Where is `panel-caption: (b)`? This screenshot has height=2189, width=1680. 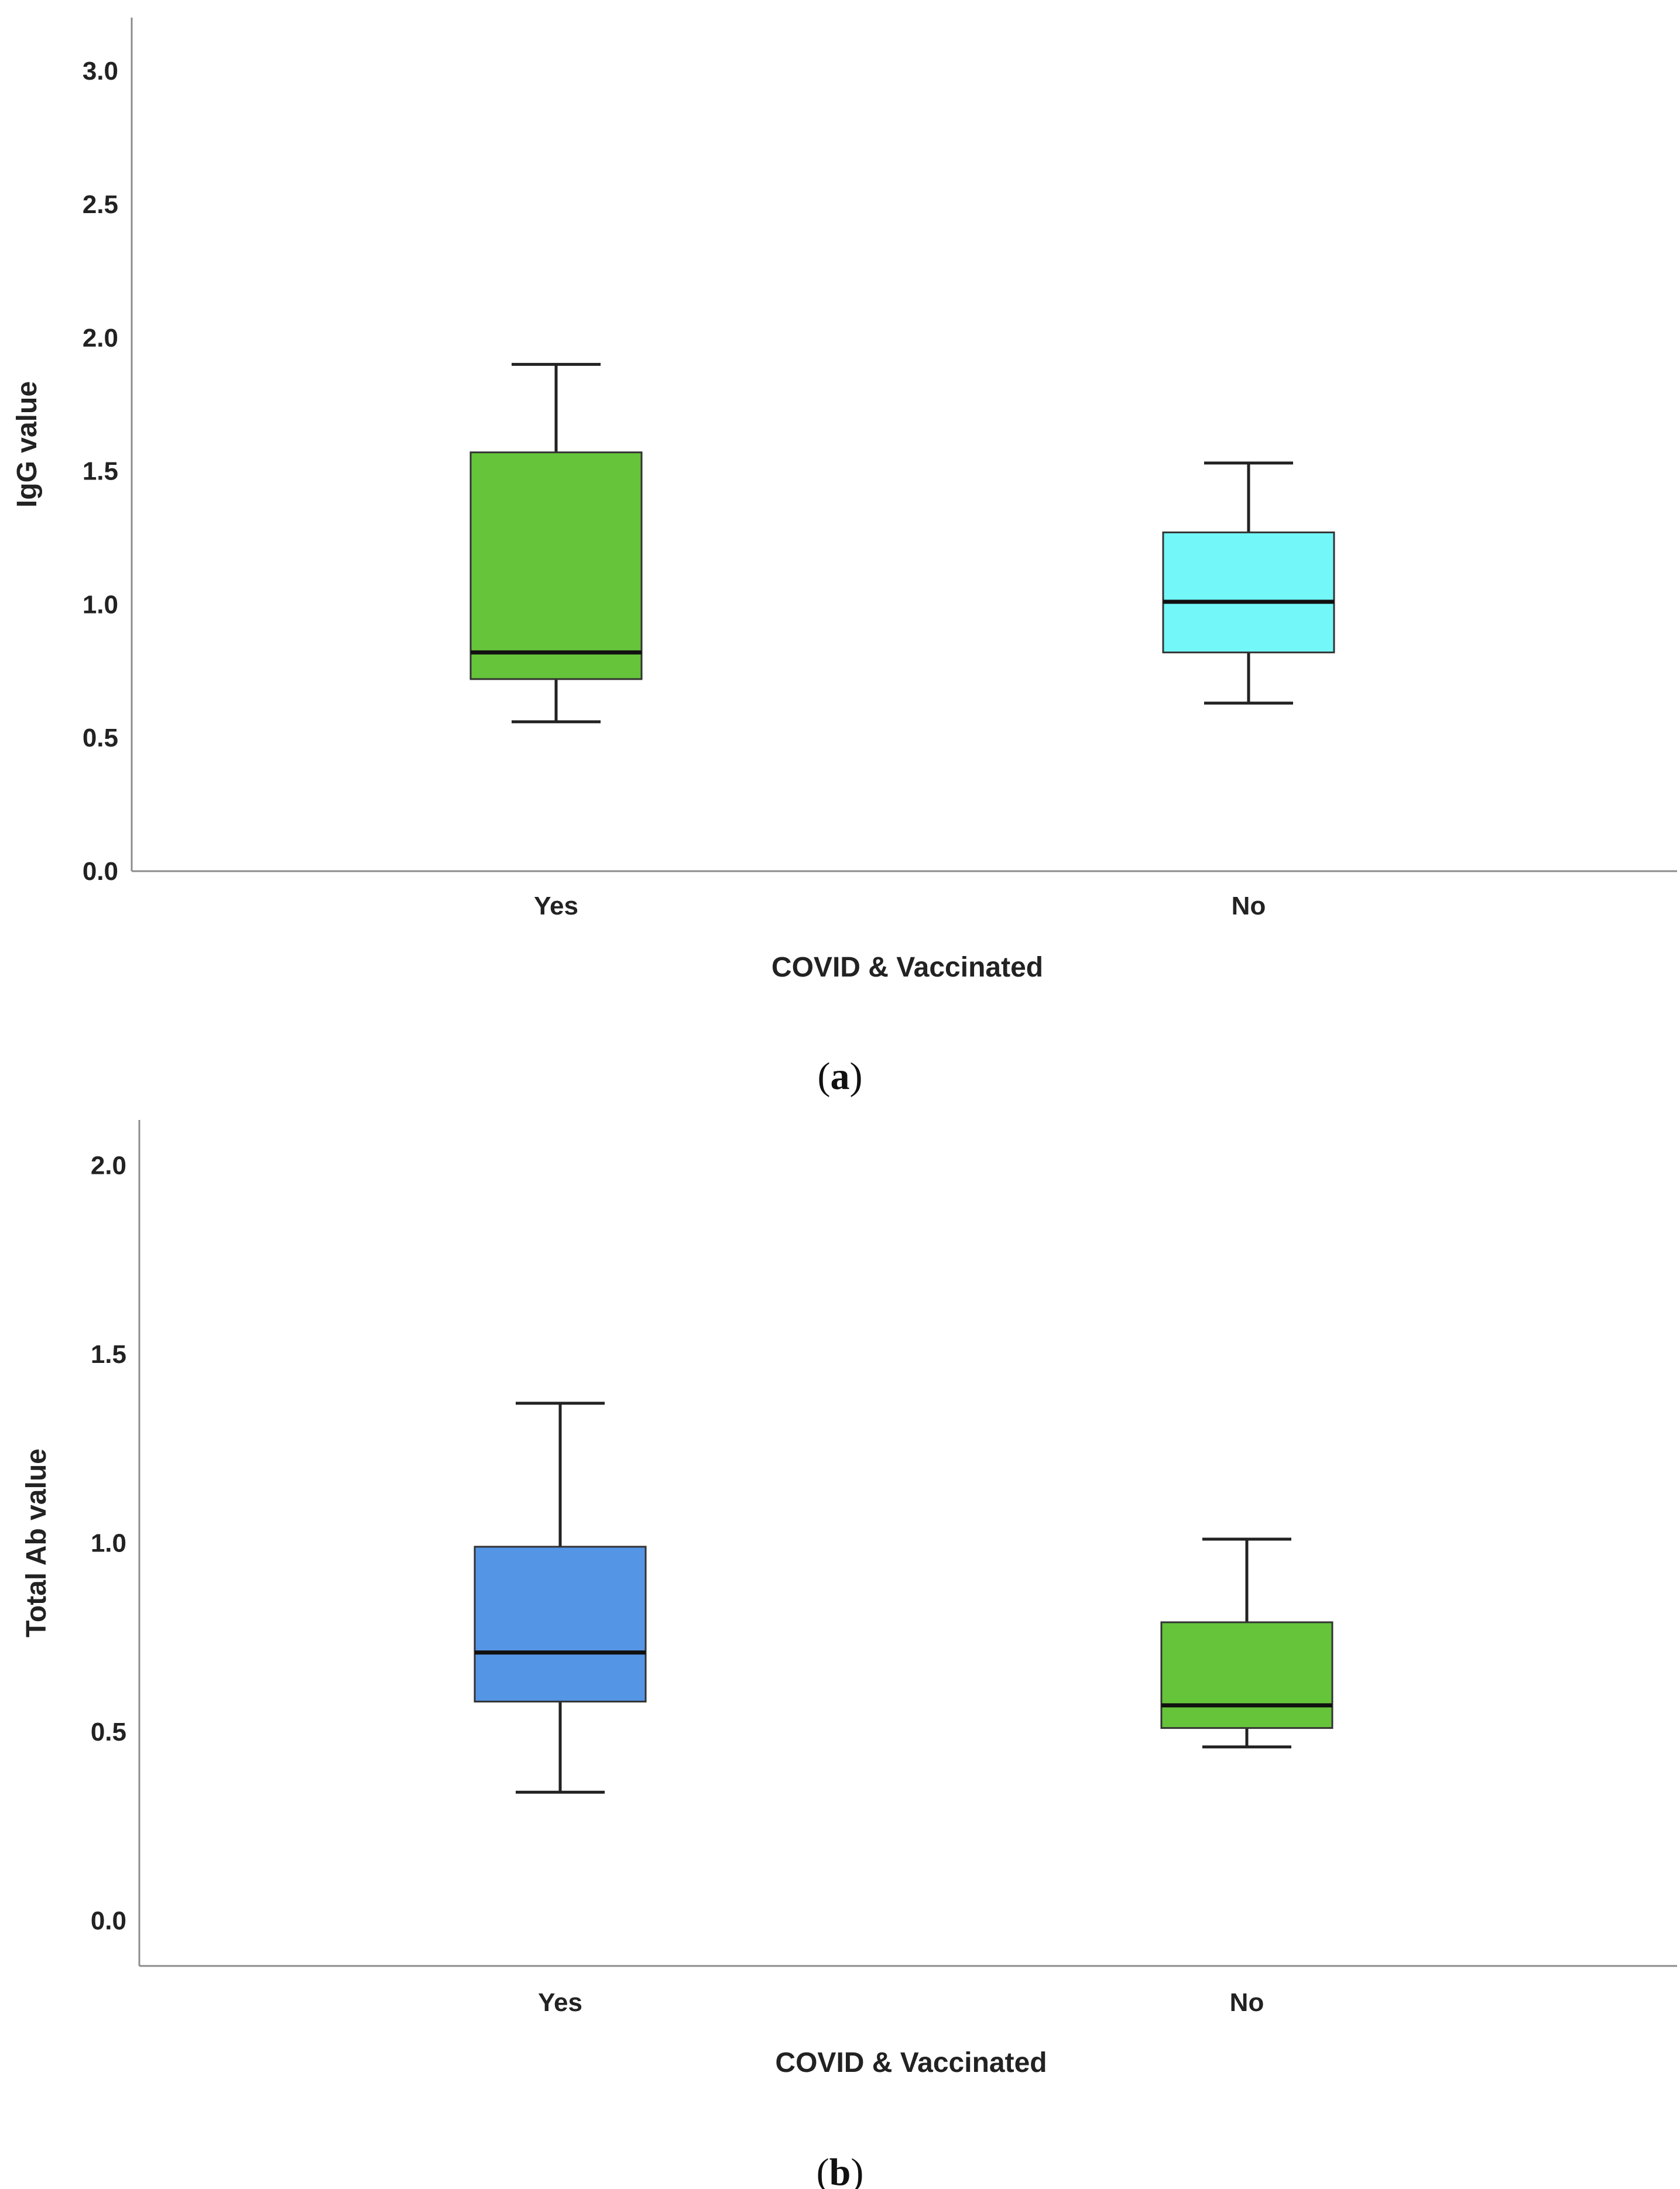 panel-caption: (b) is located at coordinates (840, 2170).